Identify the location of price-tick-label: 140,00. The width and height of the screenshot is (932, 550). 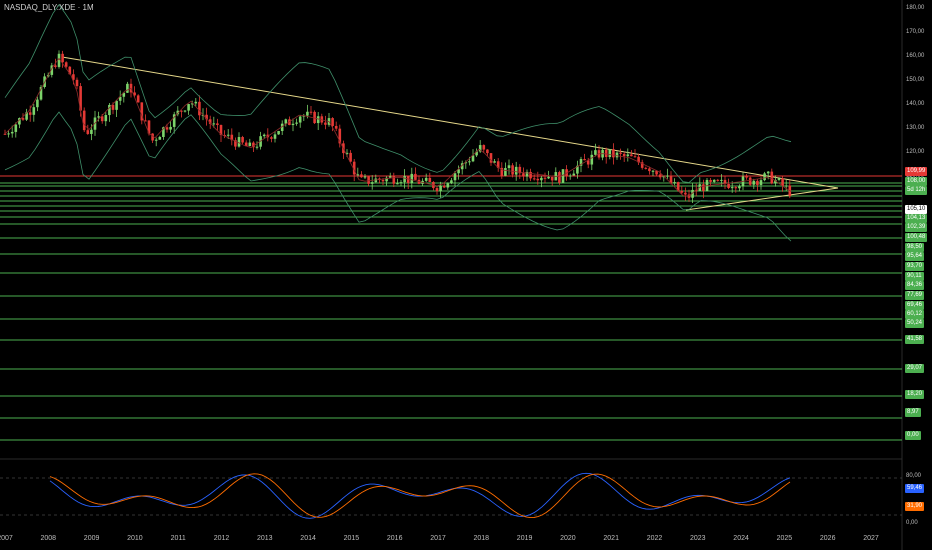
(915, 104).